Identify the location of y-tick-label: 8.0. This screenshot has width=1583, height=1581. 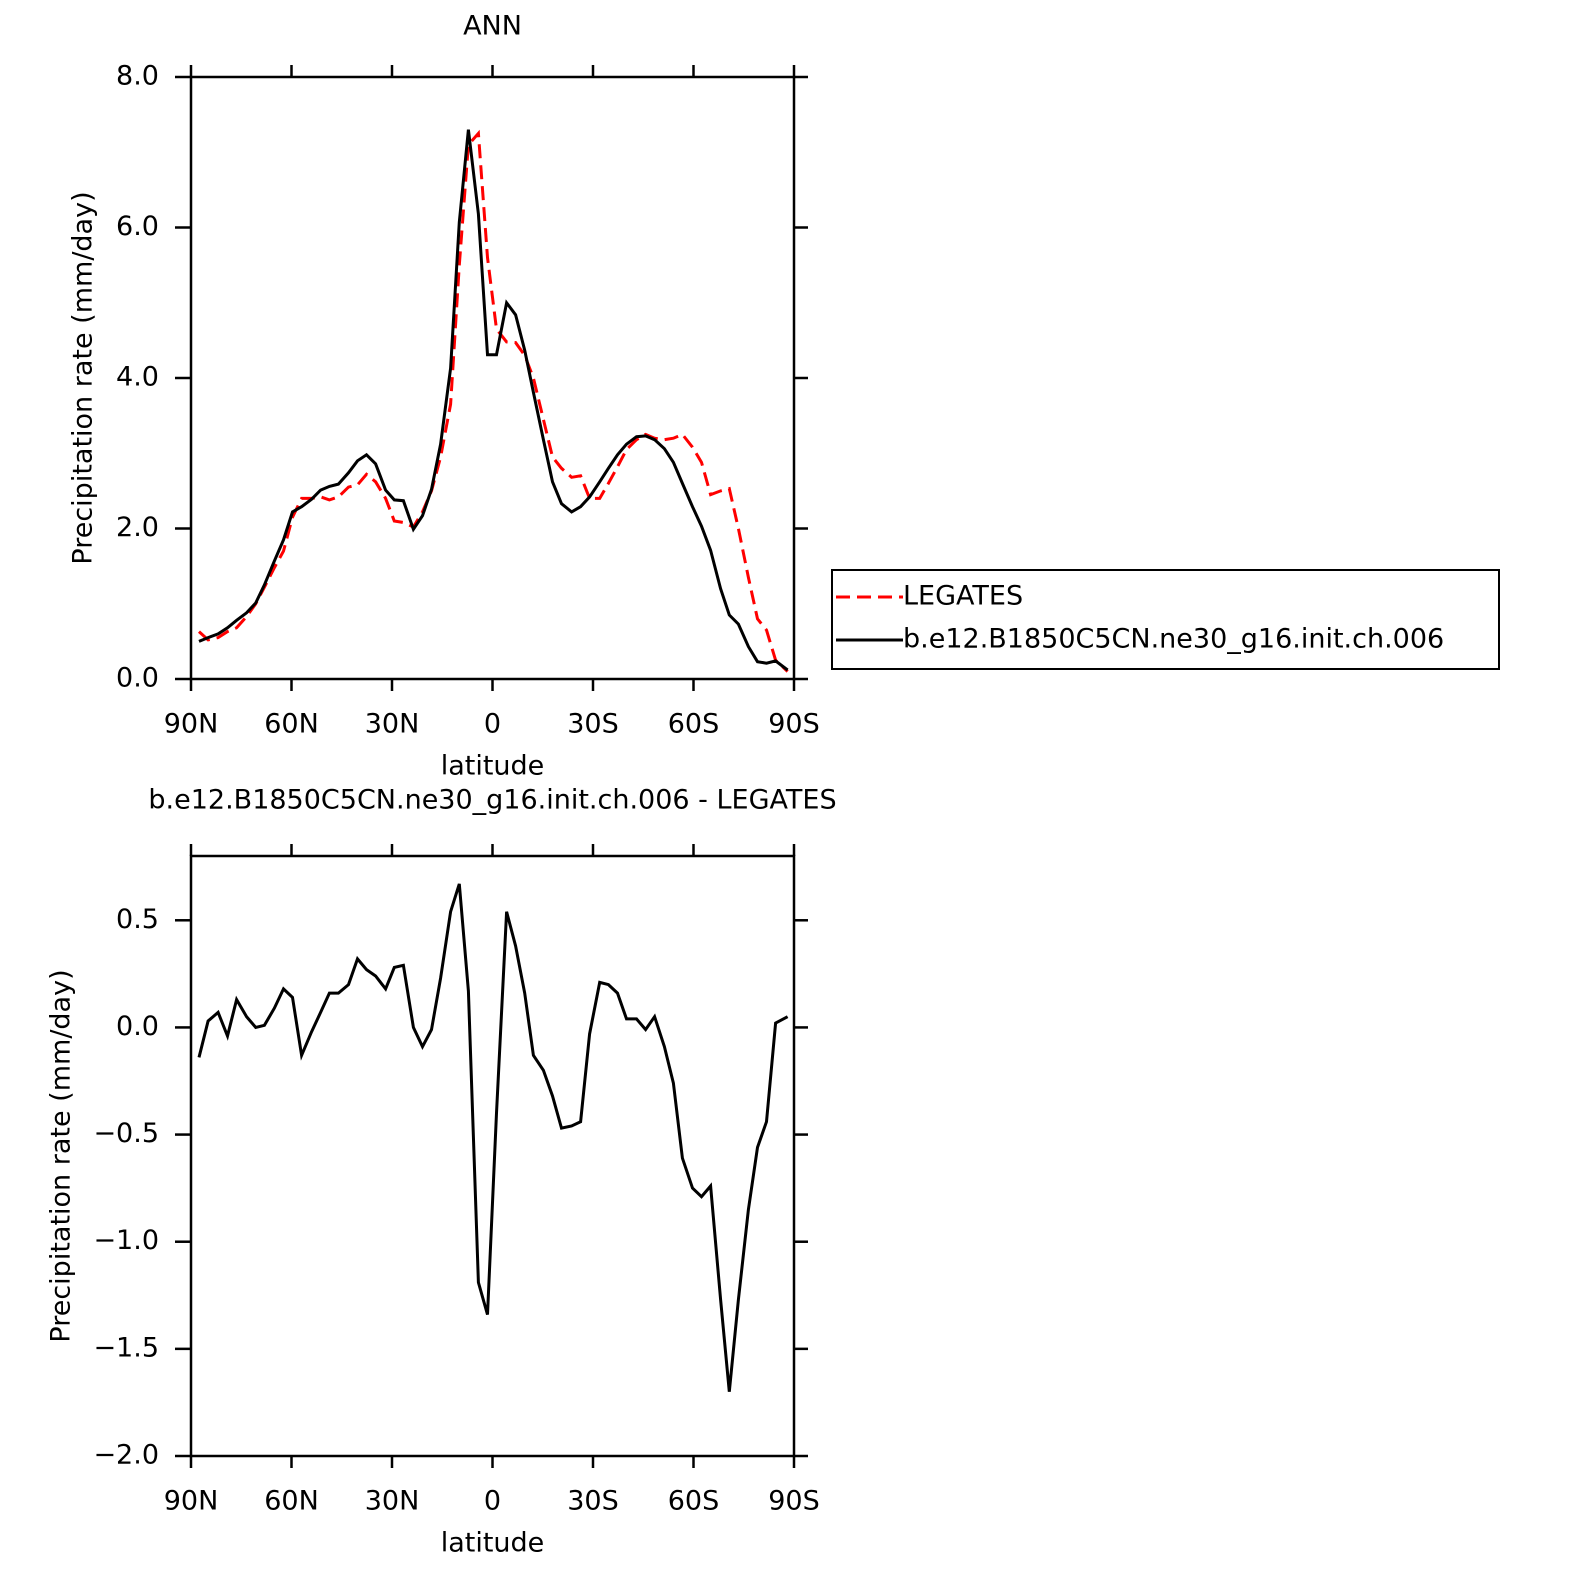
(137, 76).